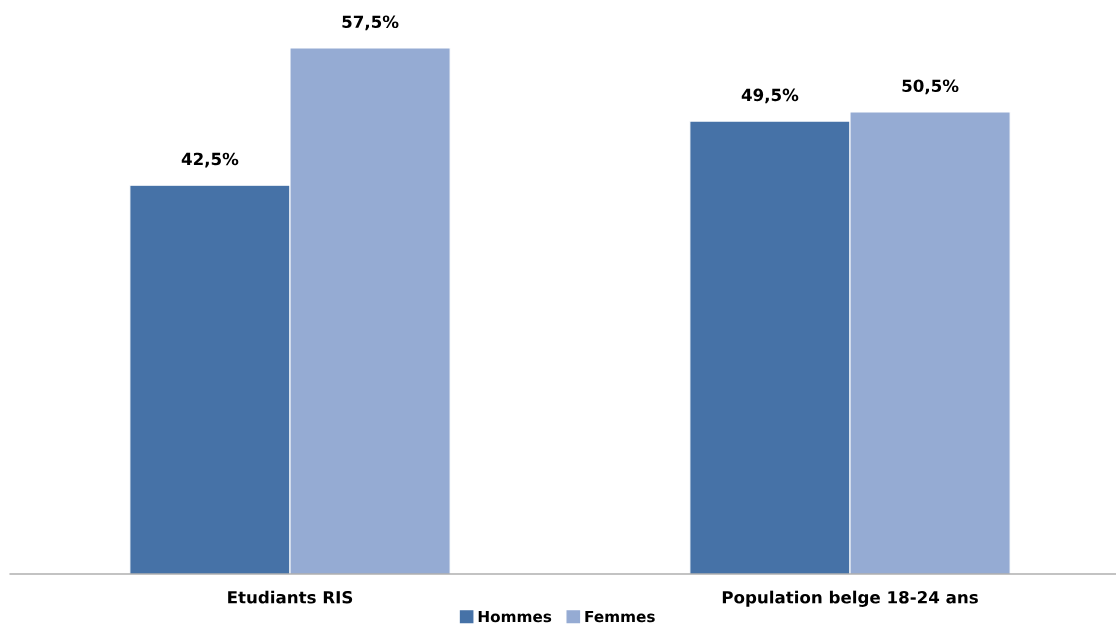 The image size is (1116, 639). I want to click on legend-label: Femmes, so click(620, 616).